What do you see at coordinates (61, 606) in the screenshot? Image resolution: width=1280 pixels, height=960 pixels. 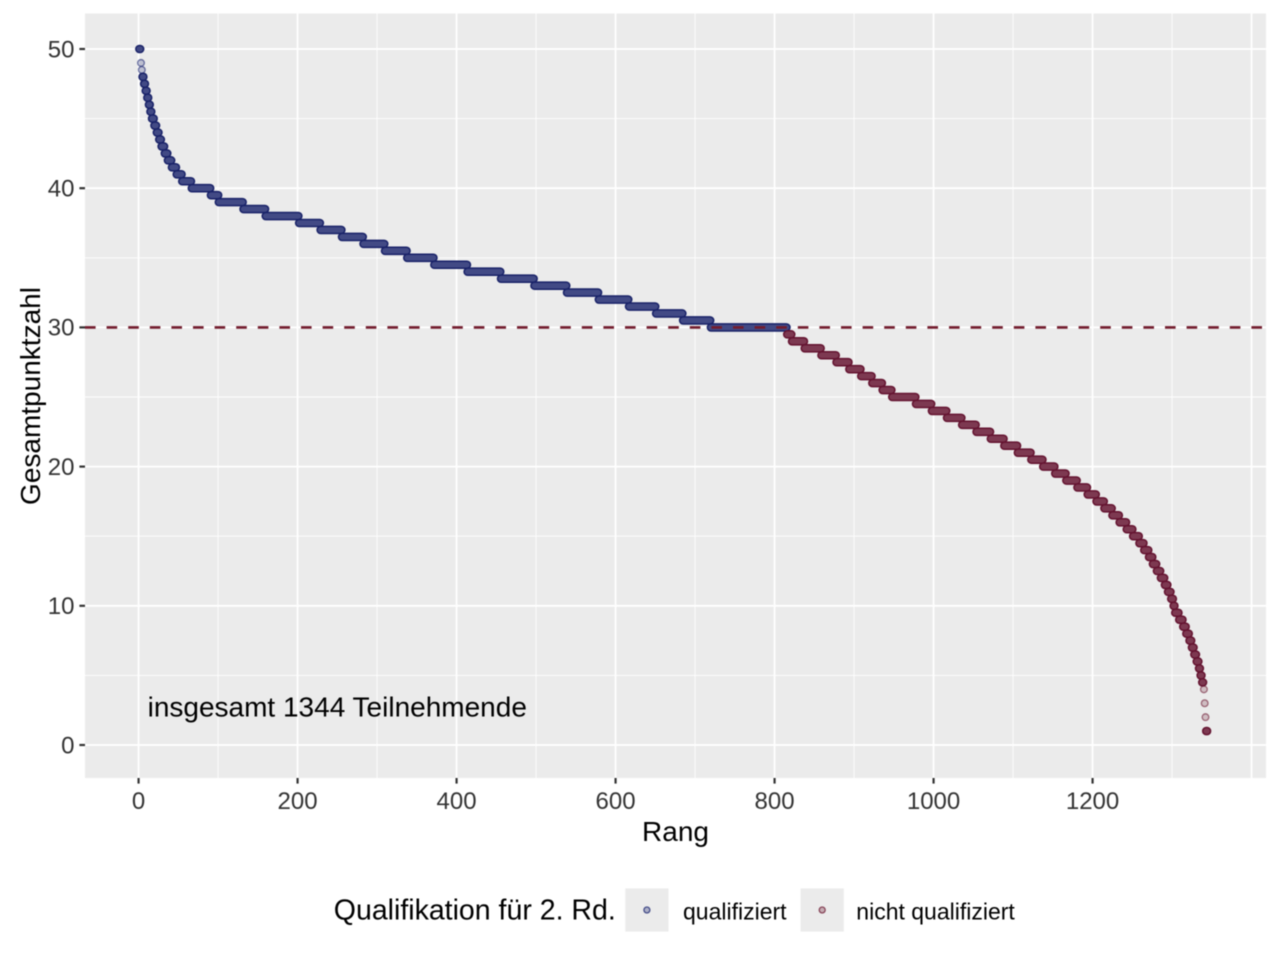 I see `svg-text: 10` at bounding box center [61, 606].